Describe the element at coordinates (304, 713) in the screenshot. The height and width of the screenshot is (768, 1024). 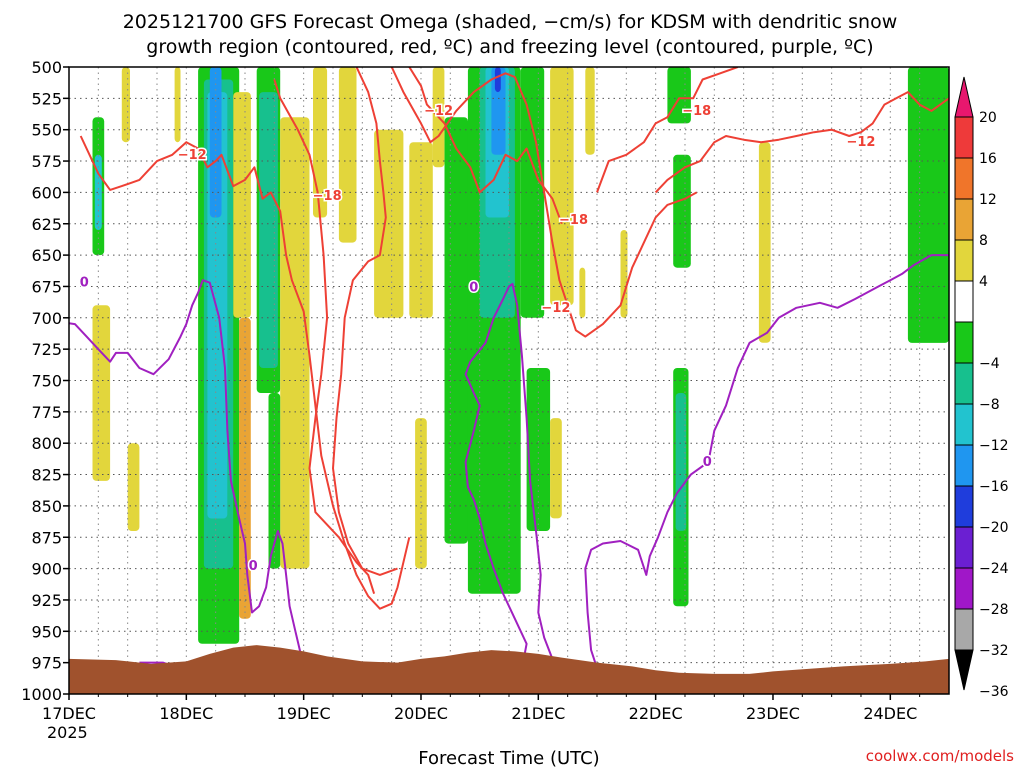
I see `x-tick-label: 19DEC` at that location.